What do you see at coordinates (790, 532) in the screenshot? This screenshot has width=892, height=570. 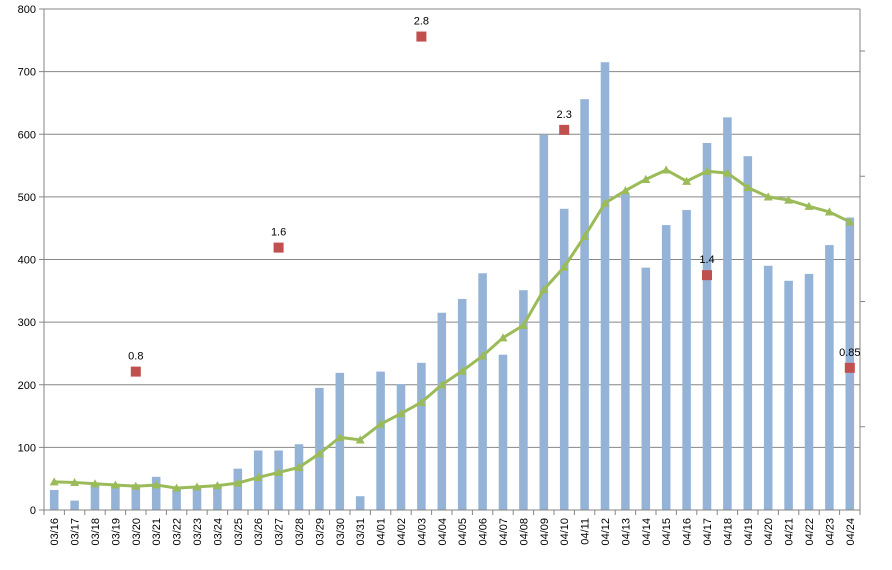 I see `x-tick-label: 04/21` at bounding box center [790, 532].